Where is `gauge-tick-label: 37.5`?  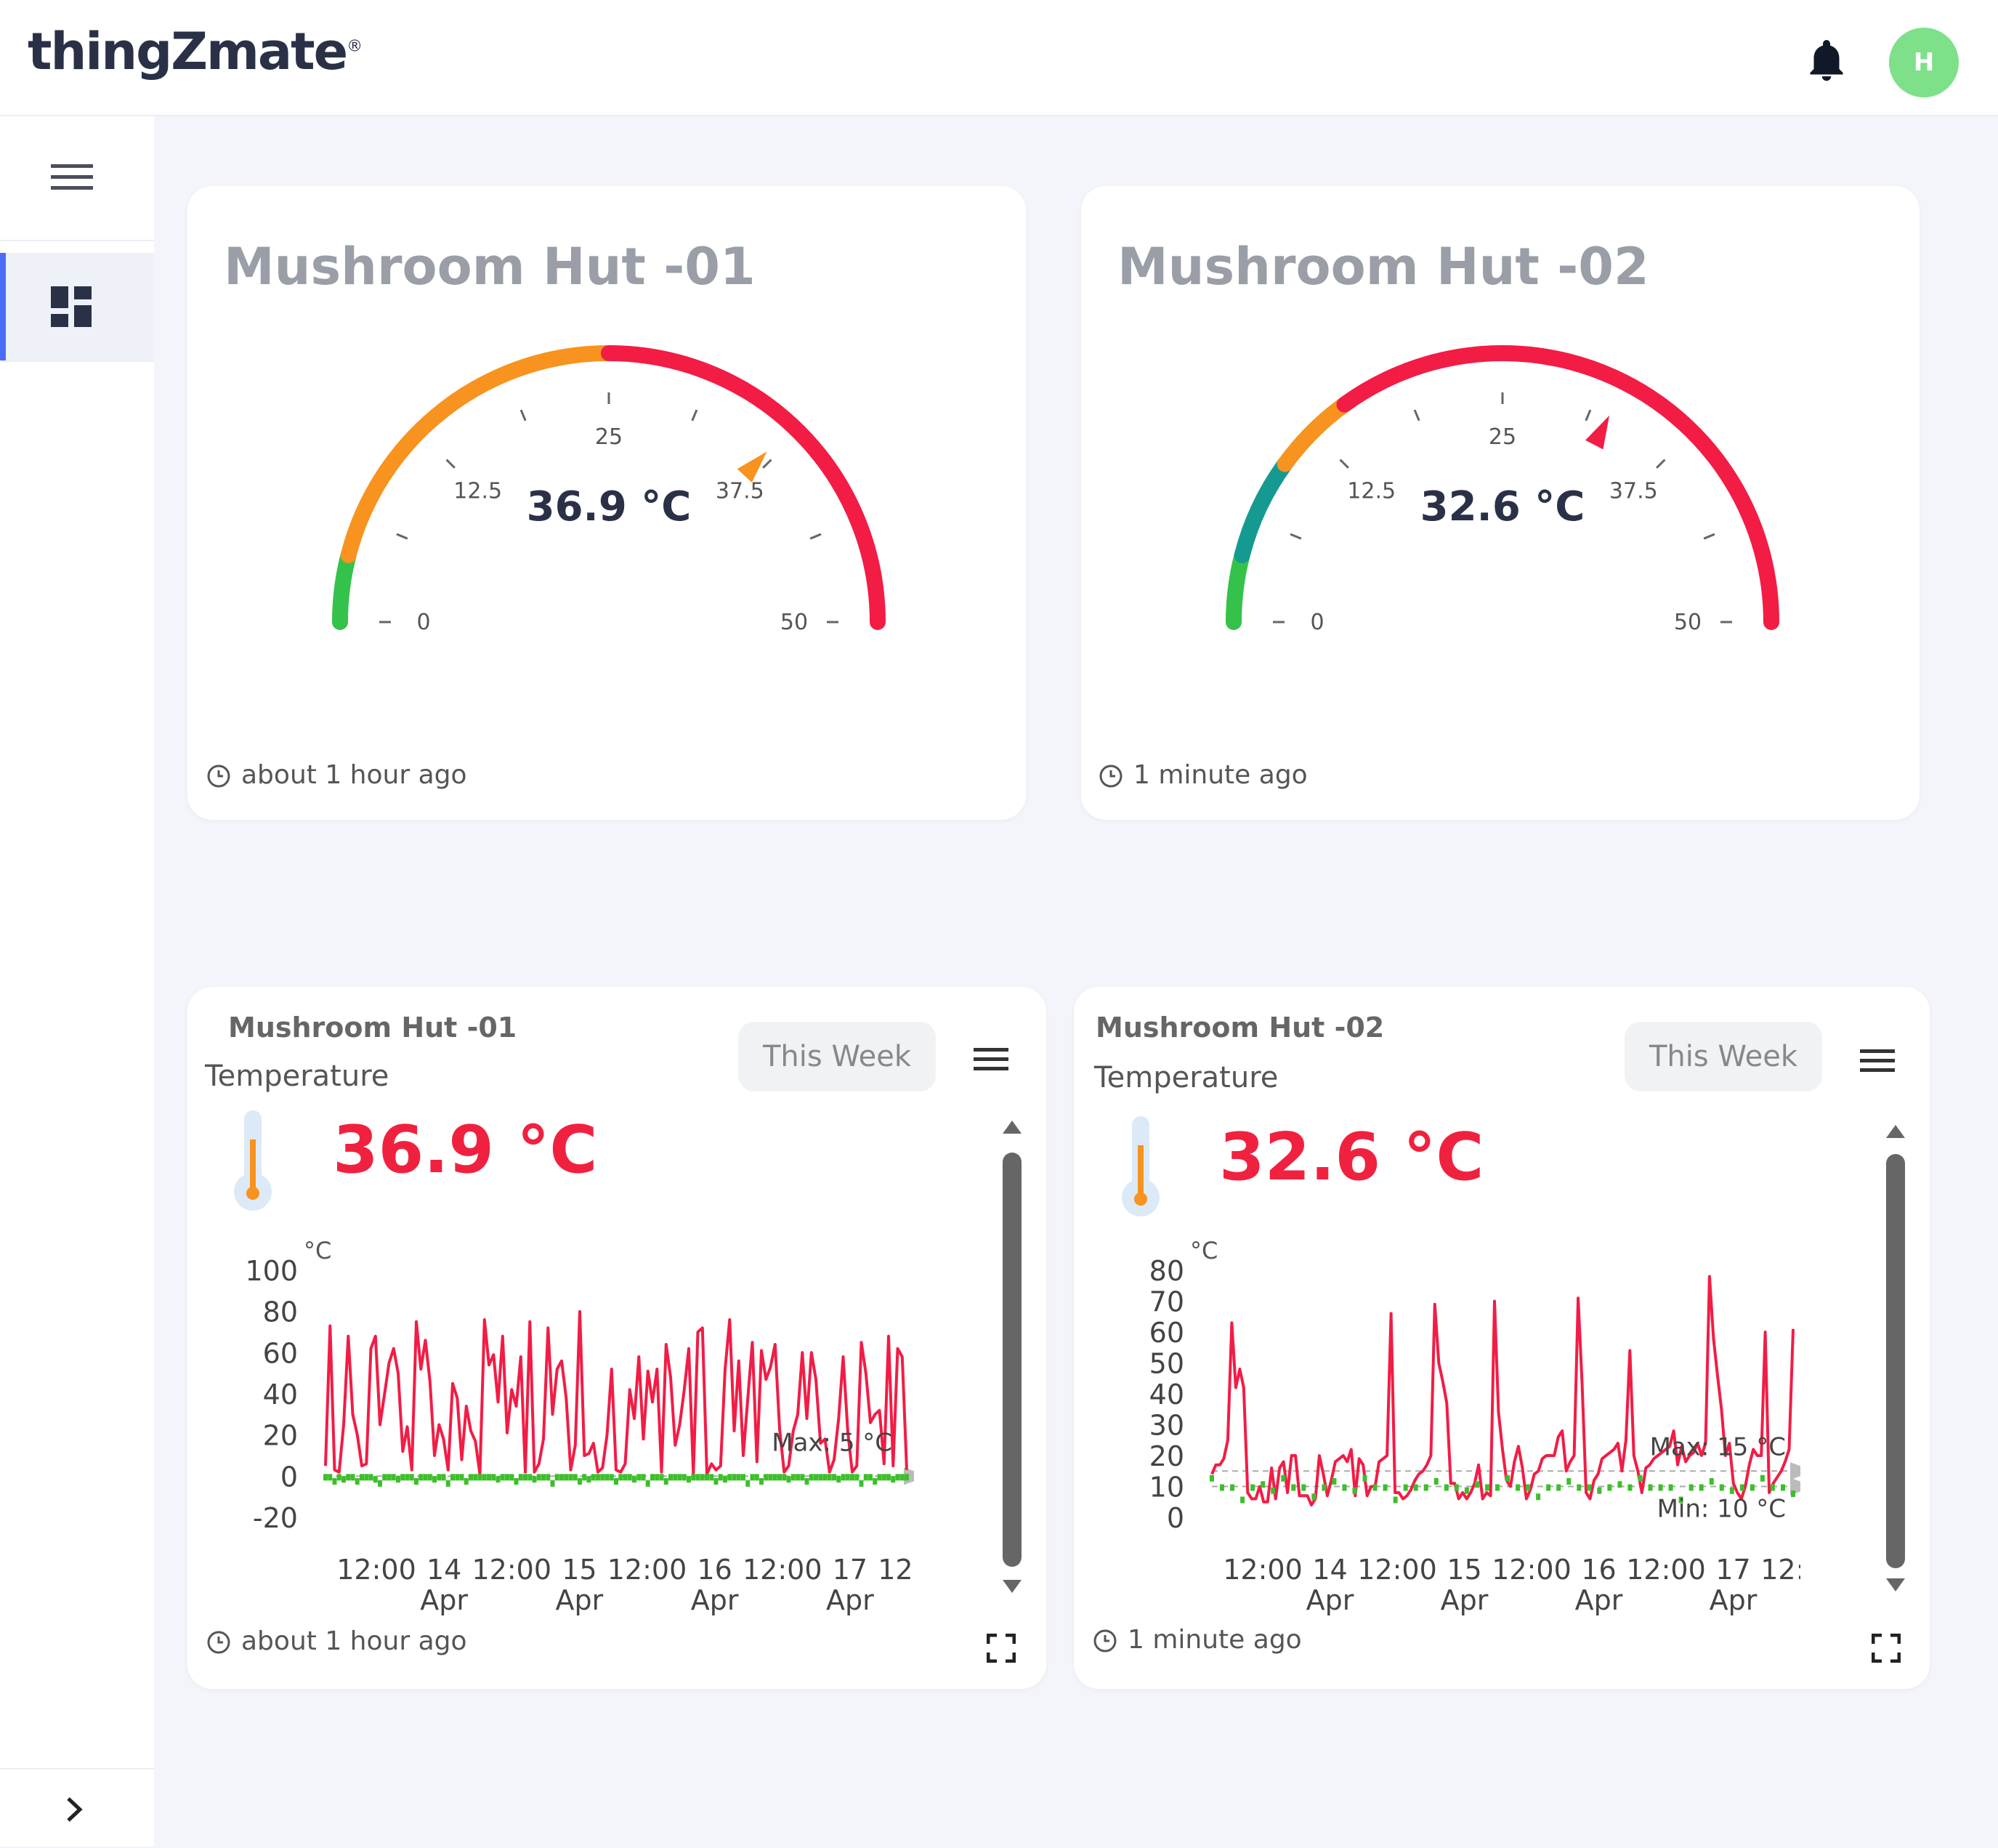 gauge-tick-label: 37.5 is located at coordinates (740, 491).